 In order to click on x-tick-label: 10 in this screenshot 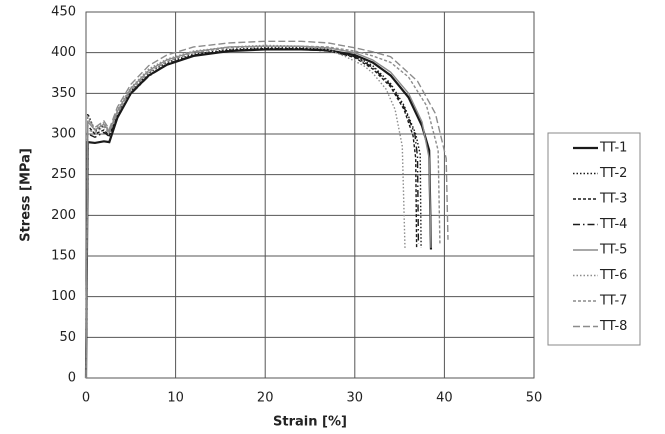, I will do `click(175, 398)`.